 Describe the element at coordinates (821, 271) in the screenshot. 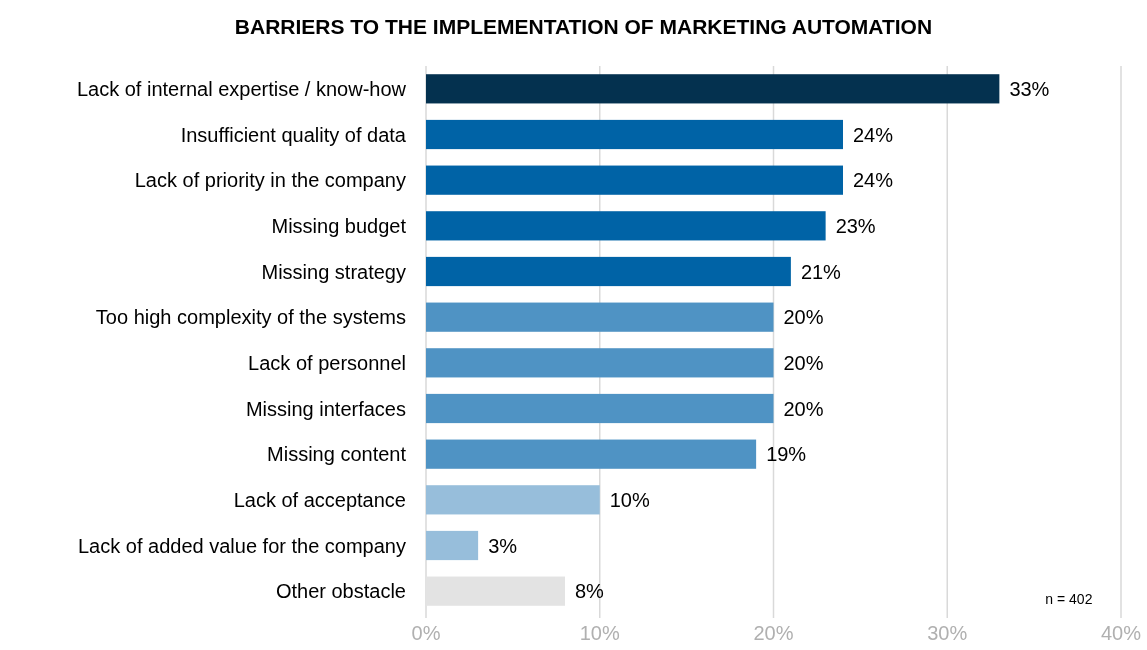

I see `data-label: 21%` at that location.